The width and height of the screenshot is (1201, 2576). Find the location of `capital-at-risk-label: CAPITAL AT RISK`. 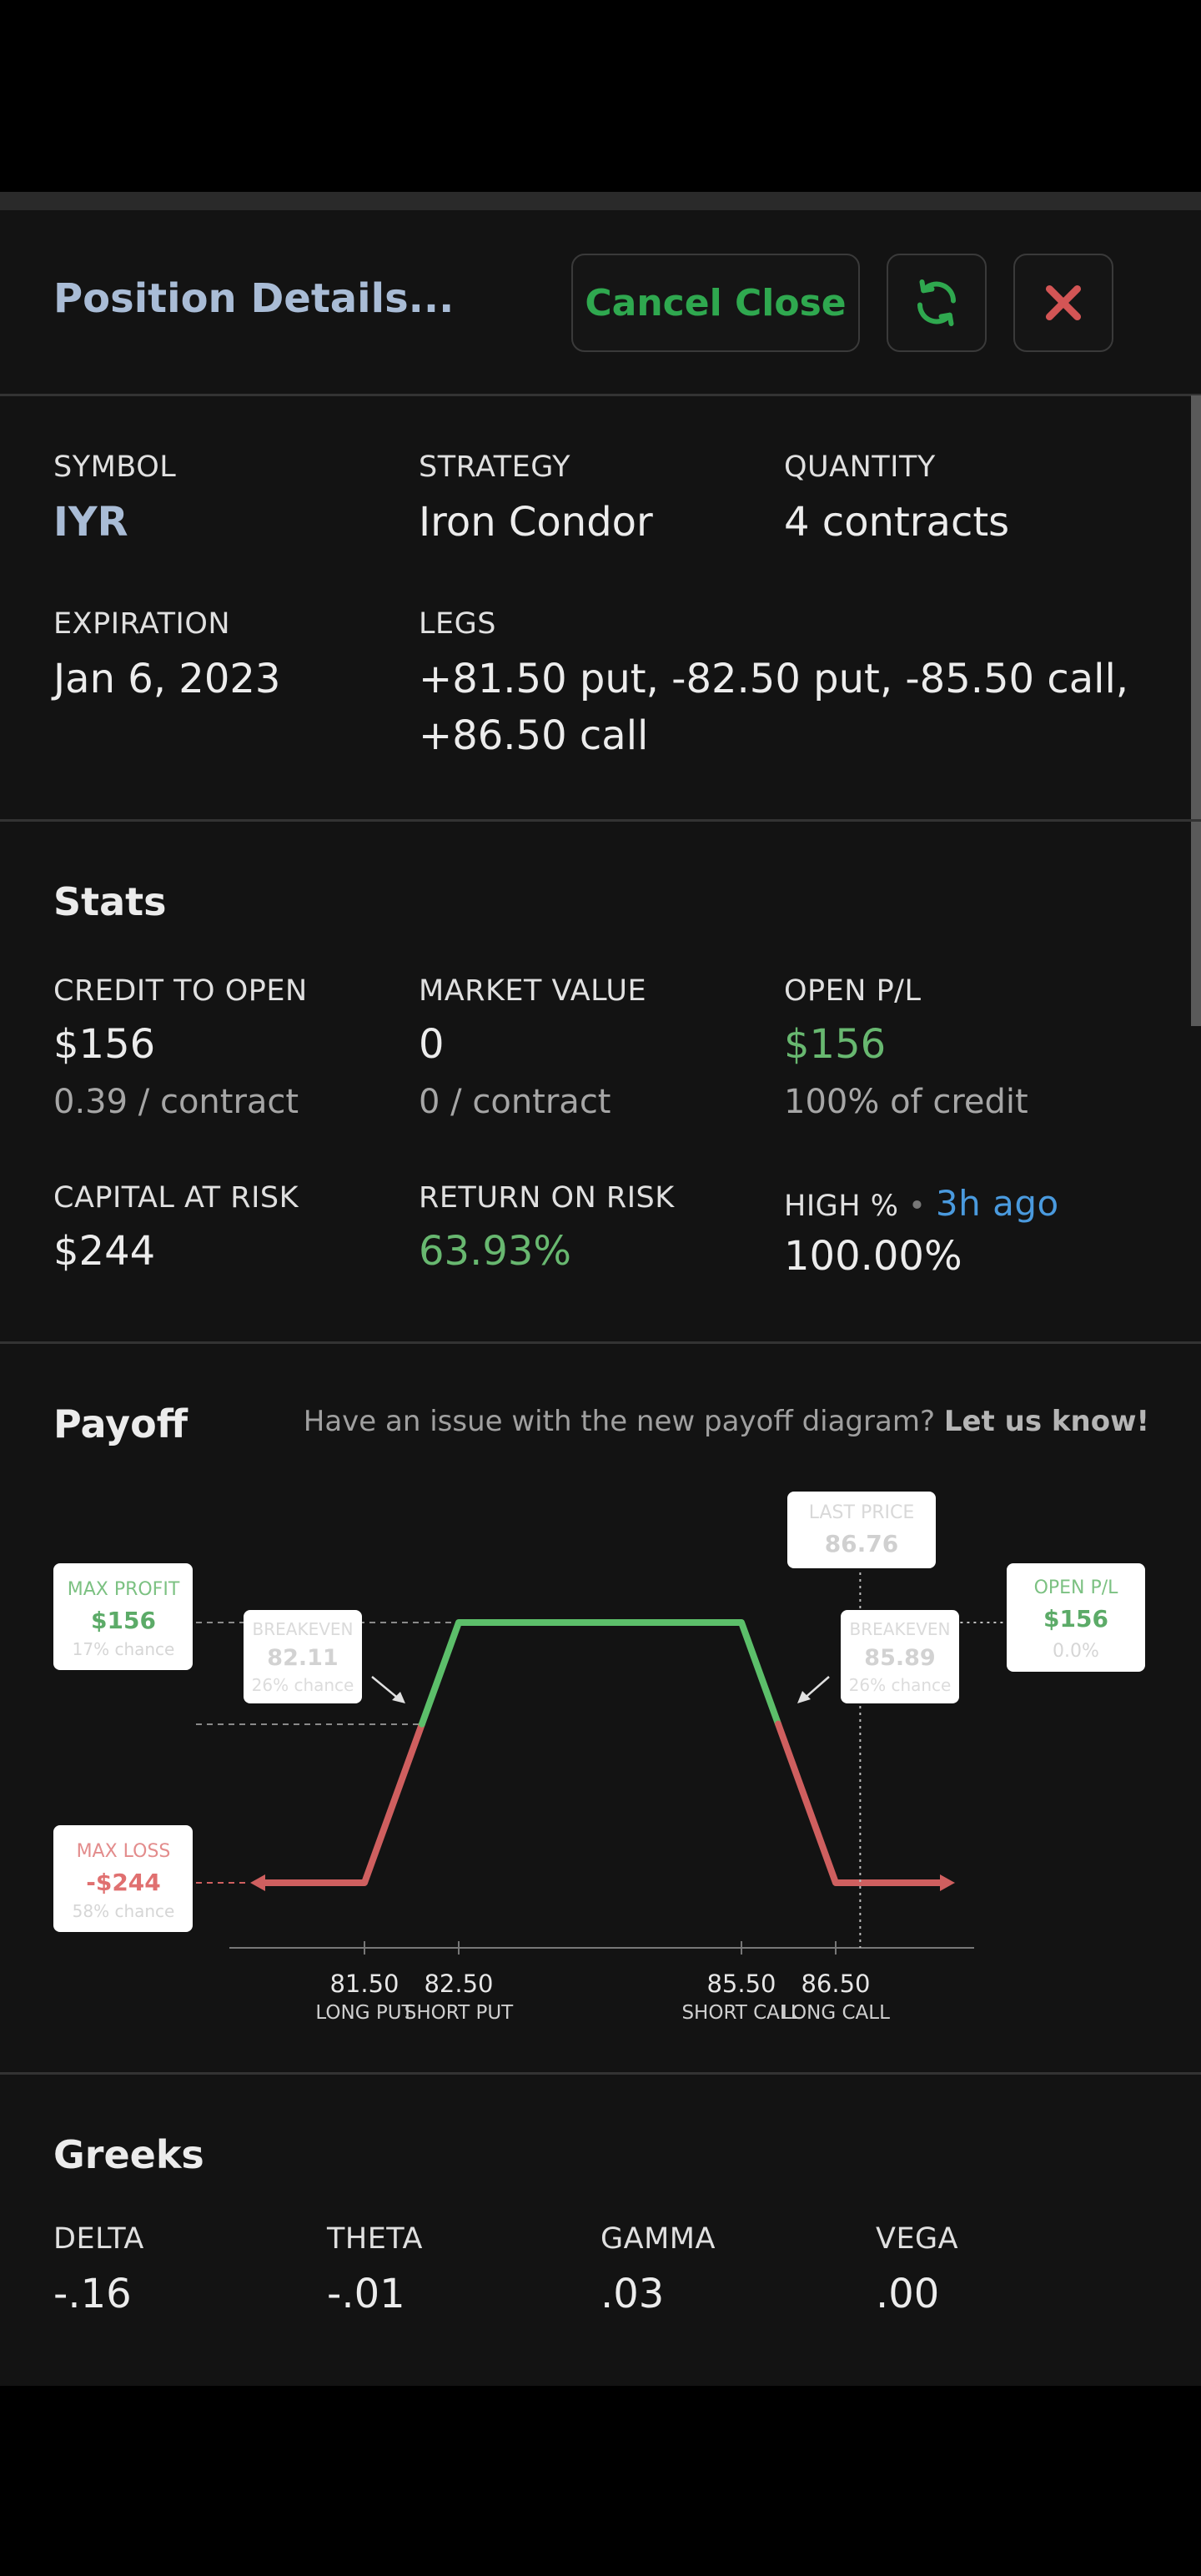

capital-at-risk-label: CAPITAL AT RISK is located at coordinates (176, 1198).